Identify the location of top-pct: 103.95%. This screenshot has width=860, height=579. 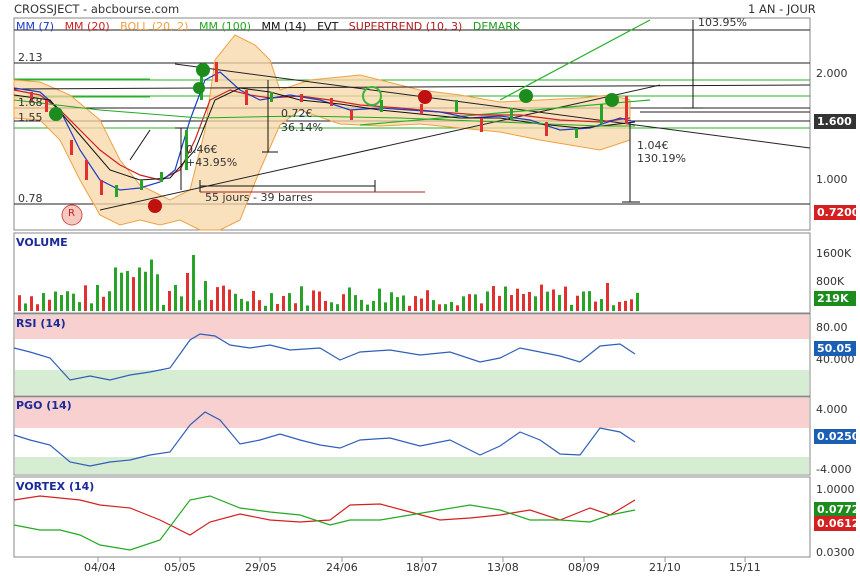
(722, 22).